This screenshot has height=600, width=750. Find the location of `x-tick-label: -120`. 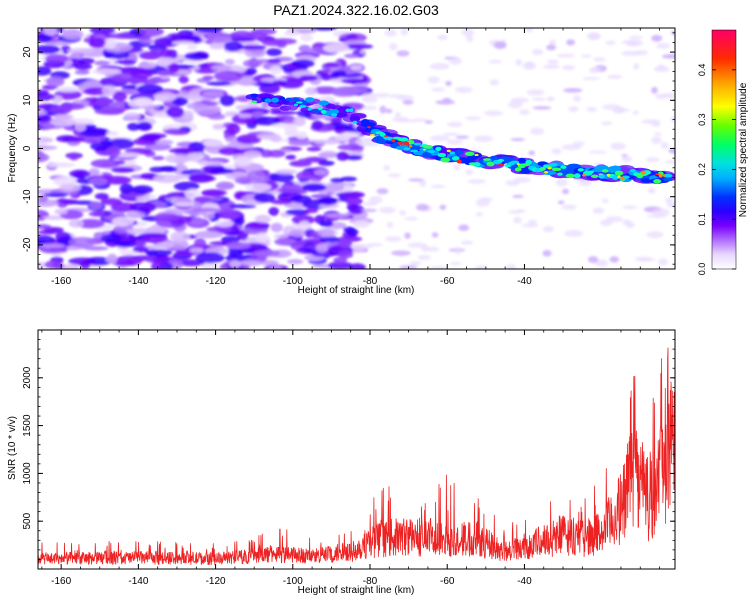

x-tick-label: -120 is located at coordinates (216, 581).